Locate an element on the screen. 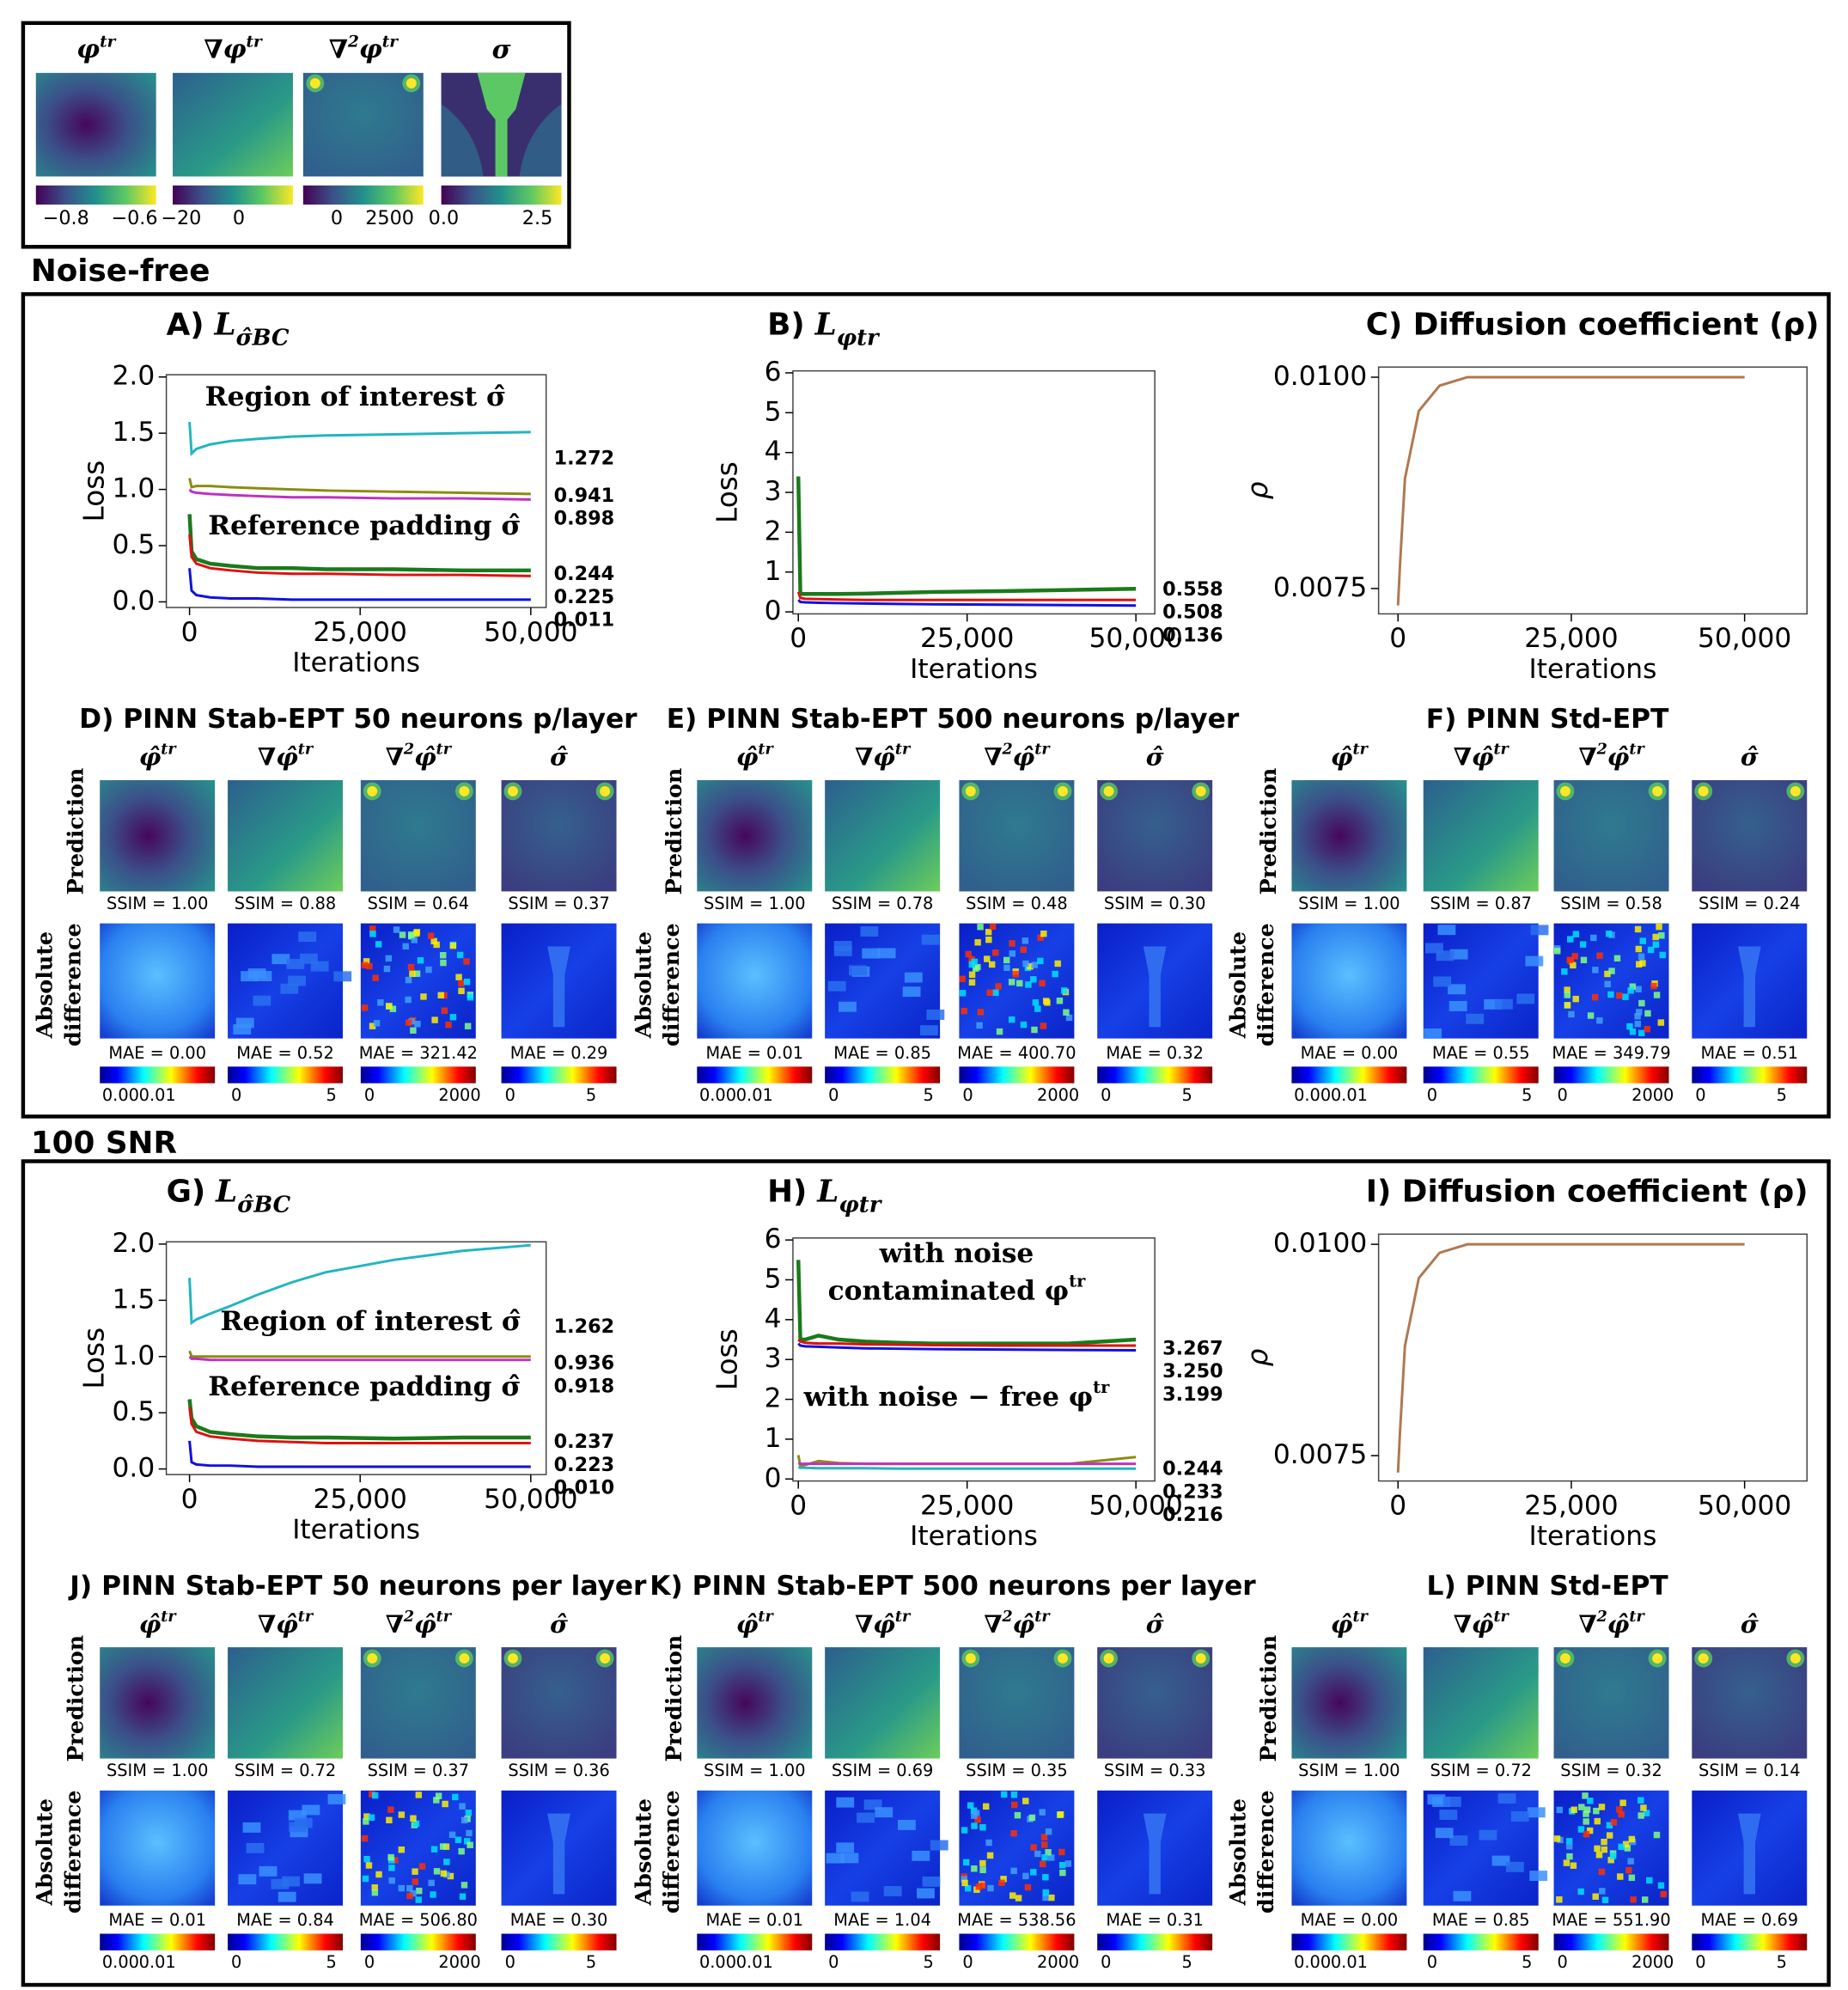 The width and height of the screenshot is (1848, 1990). end-label: 0.898 is located at coordinates (584, 519).